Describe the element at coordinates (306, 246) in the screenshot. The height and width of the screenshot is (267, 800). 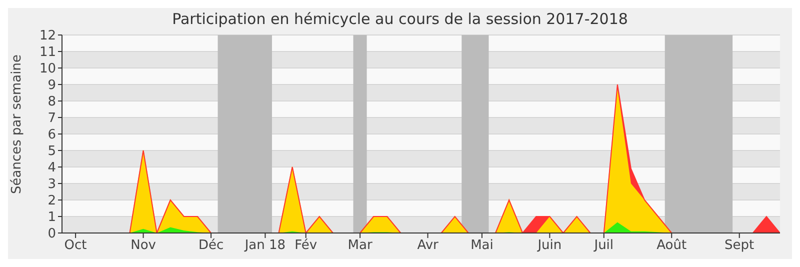
I see `x-tick-label: Fév` at that location.